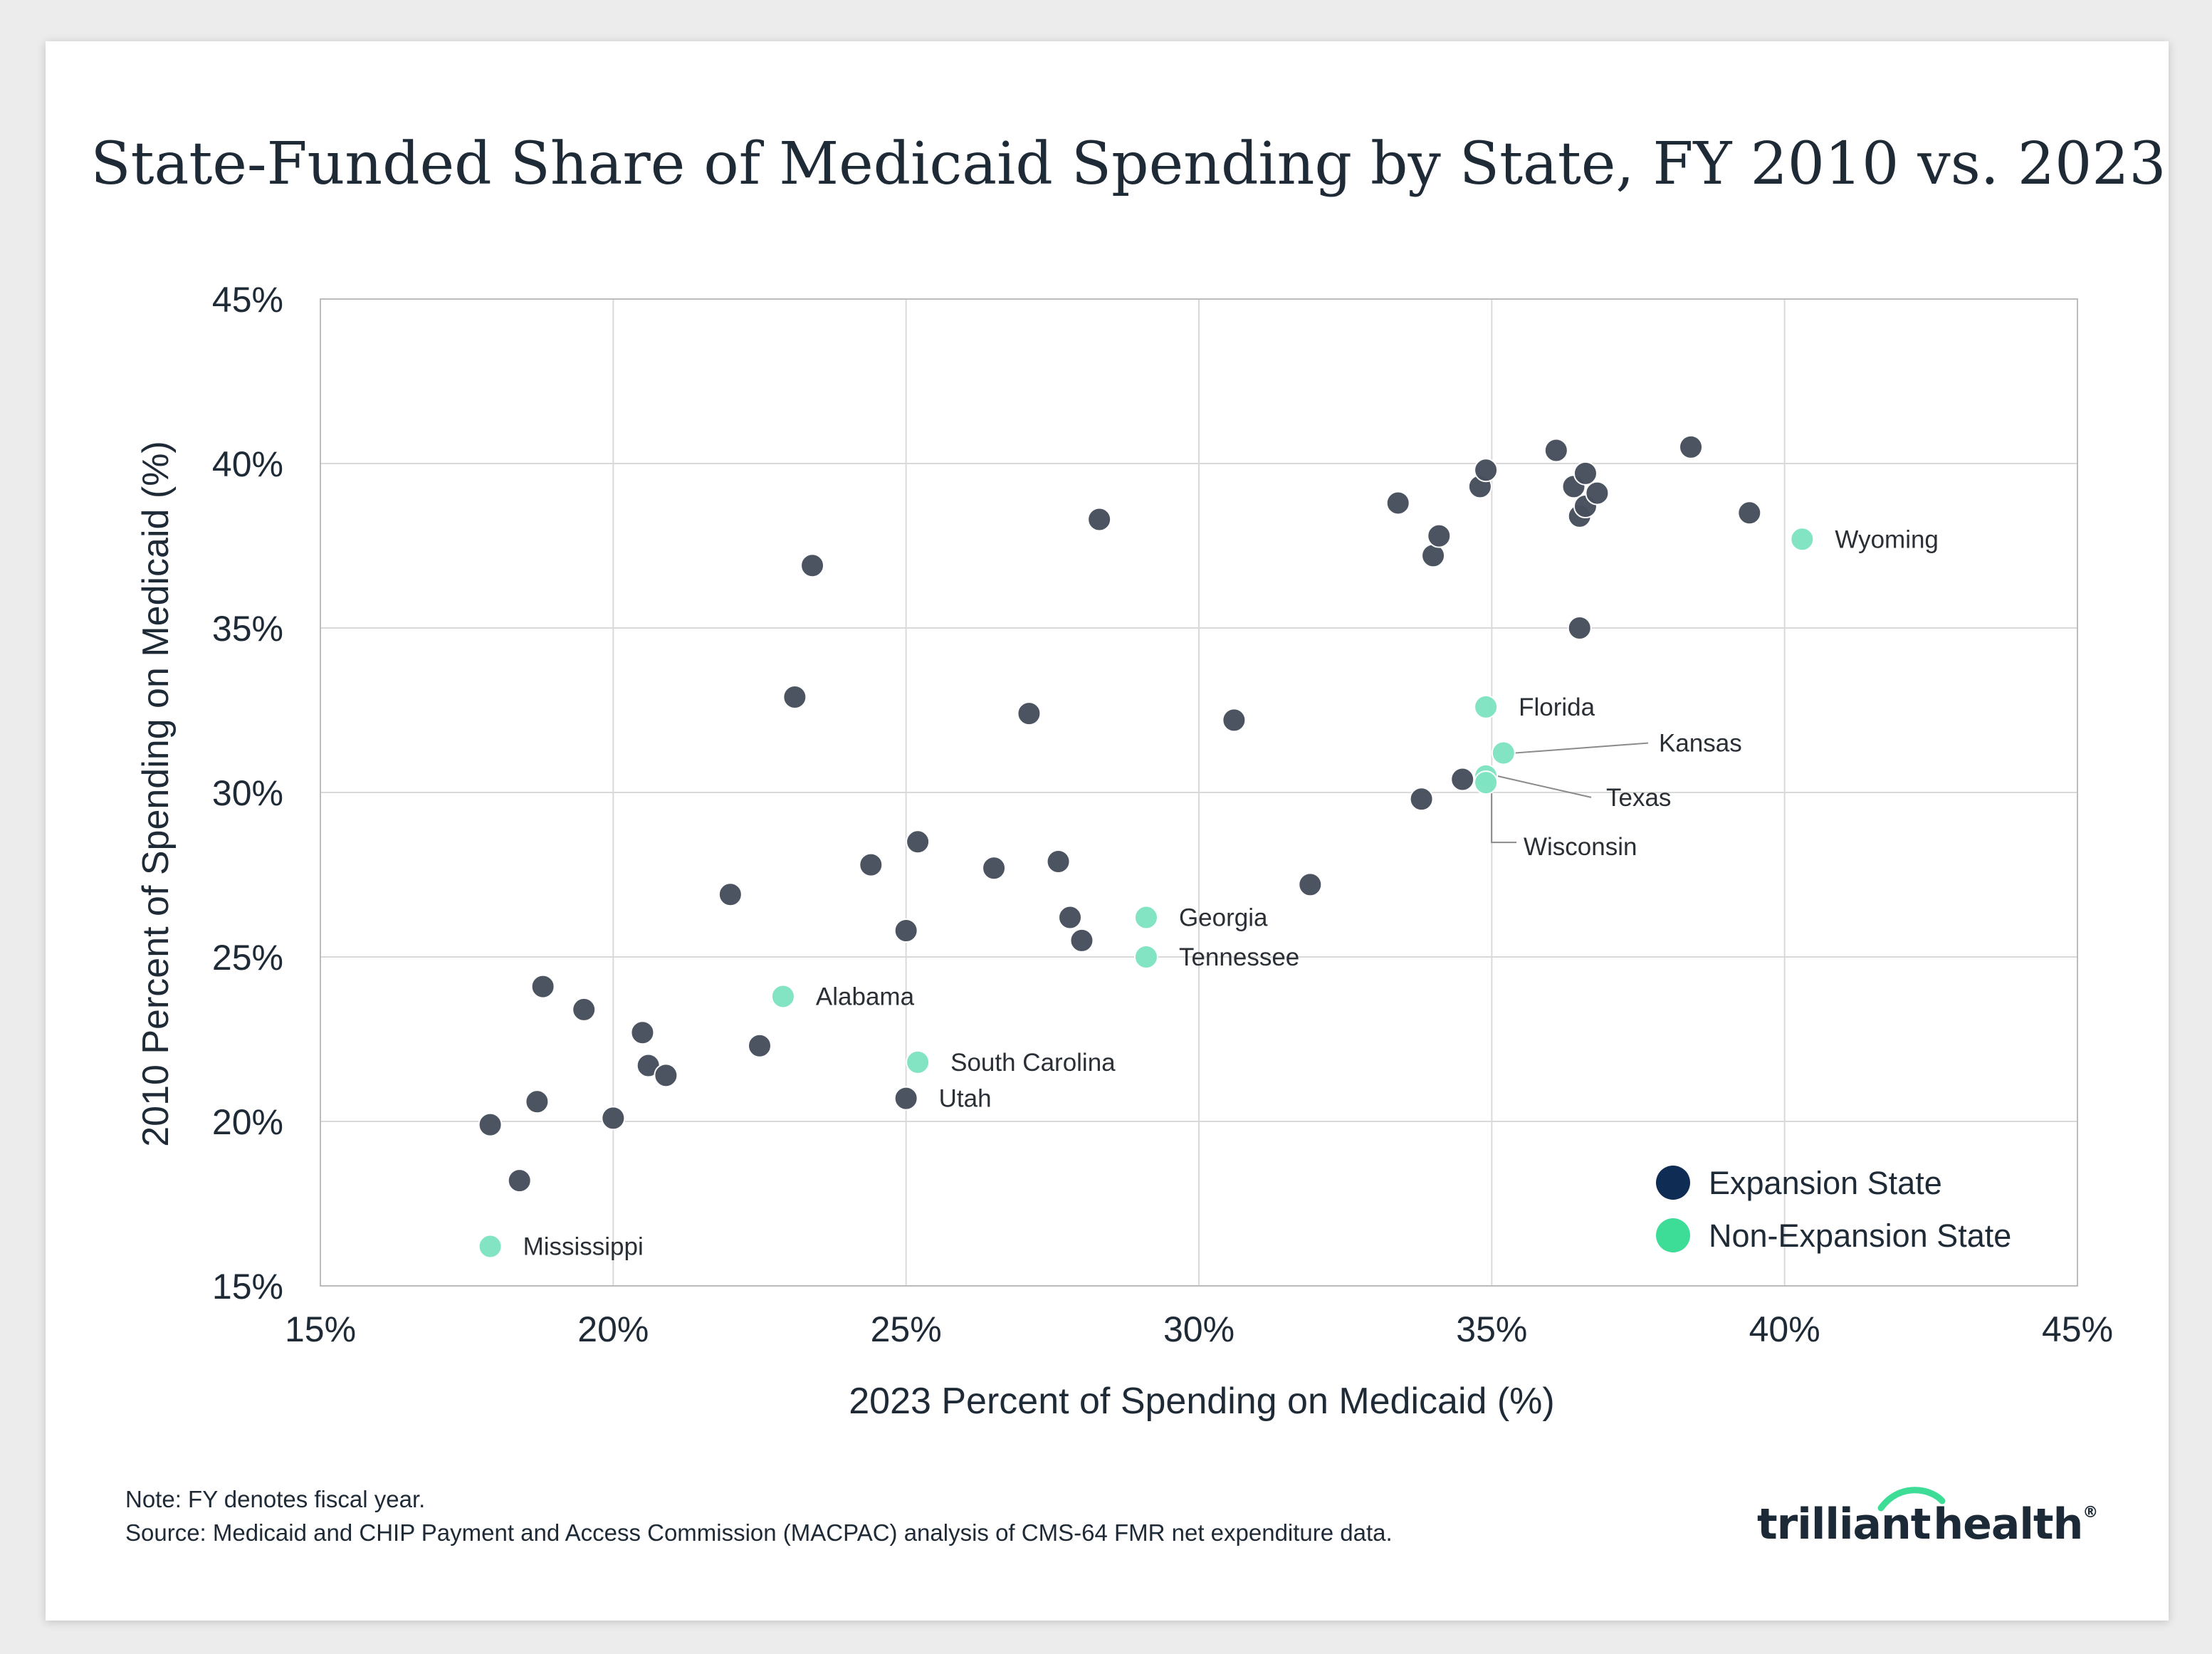 Image resolution: width=2212 pixels, height=1654 pixels. I want to click on x-tick-label: 45%, so click(2077, 1329).